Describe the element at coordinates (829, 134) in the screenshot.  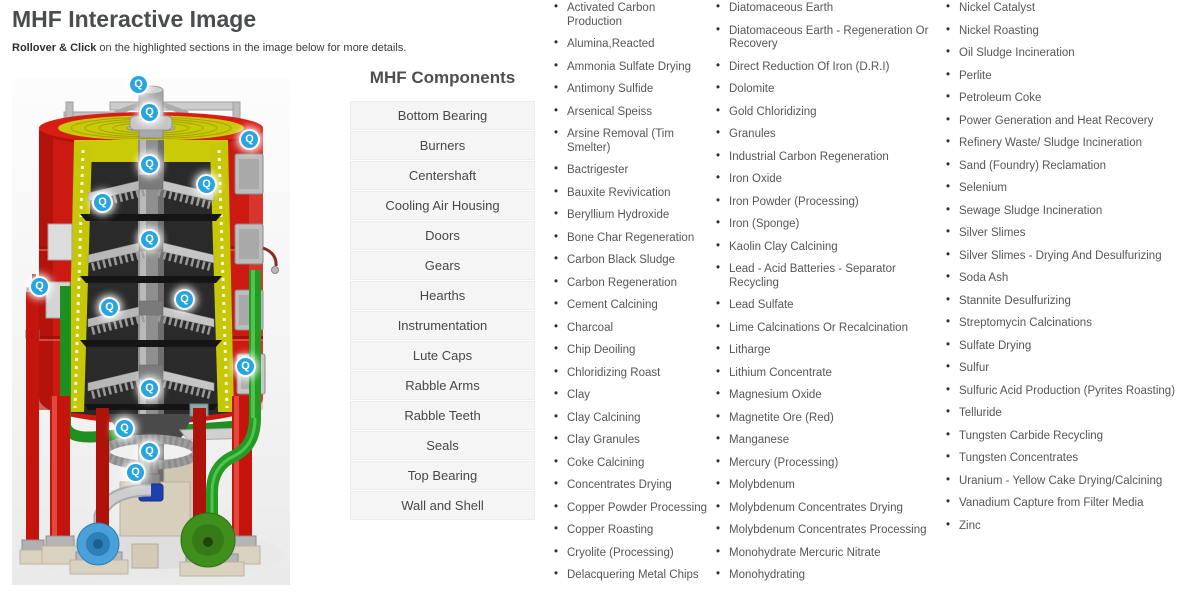
I see `application-item: Granules` at that location.